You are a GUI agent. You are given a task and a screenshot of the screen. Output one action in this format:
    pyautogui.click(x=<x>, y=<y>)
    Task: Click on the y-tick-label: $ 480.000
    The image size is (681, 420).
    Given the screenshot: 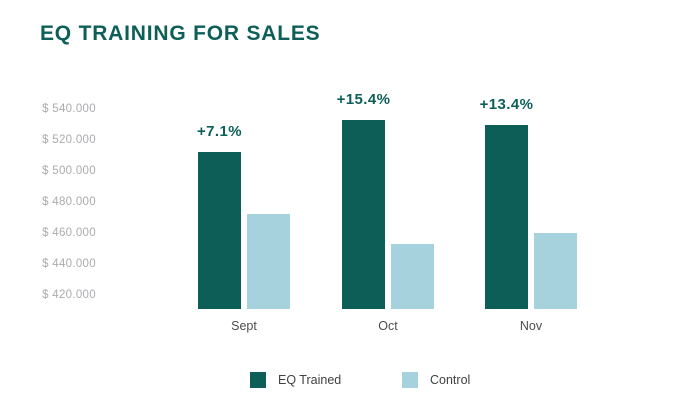 What is the action you would take?
    pyautogui.click(x=69, y=202)
    